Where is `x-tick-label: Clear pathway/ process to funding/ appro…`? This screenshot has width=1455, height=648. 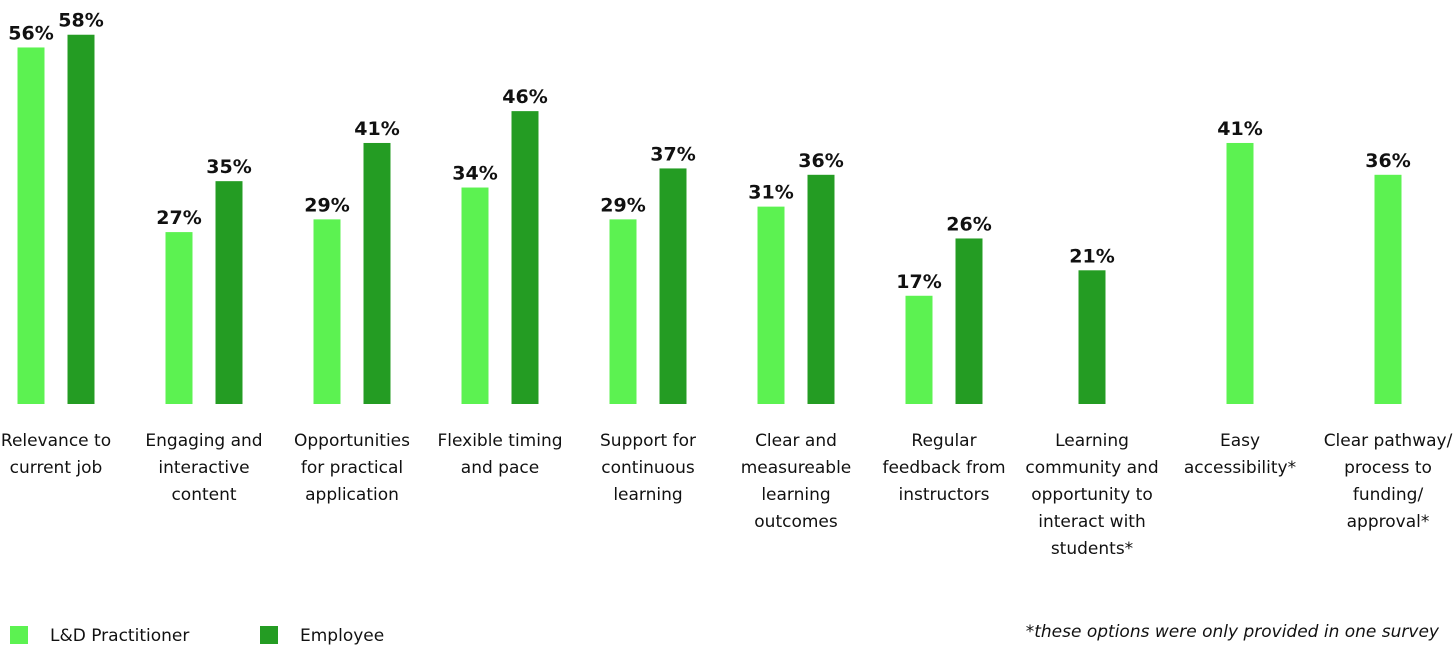 x-tick-label: Clear pathway/ process to funding/ appro… is located at coordinates (1388, 481).